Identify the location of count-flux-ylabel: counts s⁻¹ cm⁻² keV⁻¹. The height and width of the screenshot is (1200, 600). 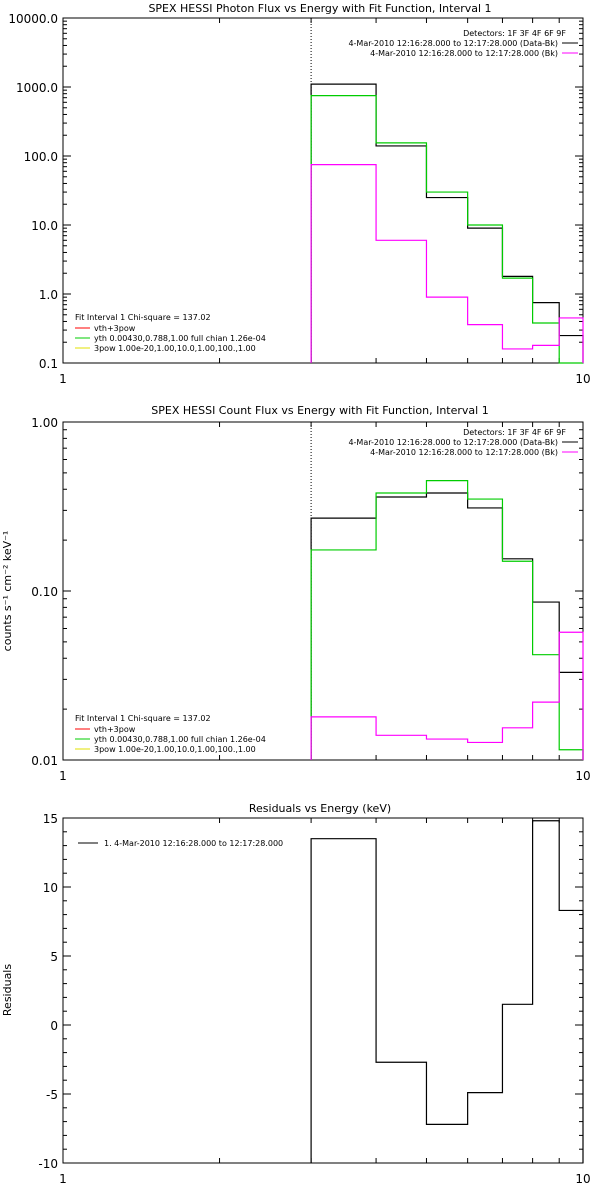
(7, 591).